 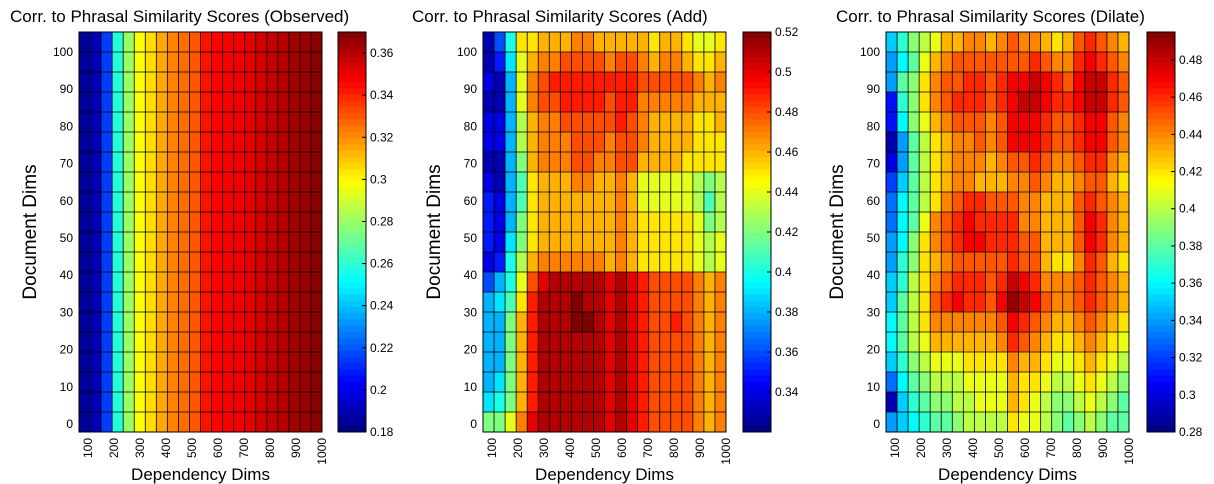 I want to click on x-tick-label: 800, so click(x=674, y=448).